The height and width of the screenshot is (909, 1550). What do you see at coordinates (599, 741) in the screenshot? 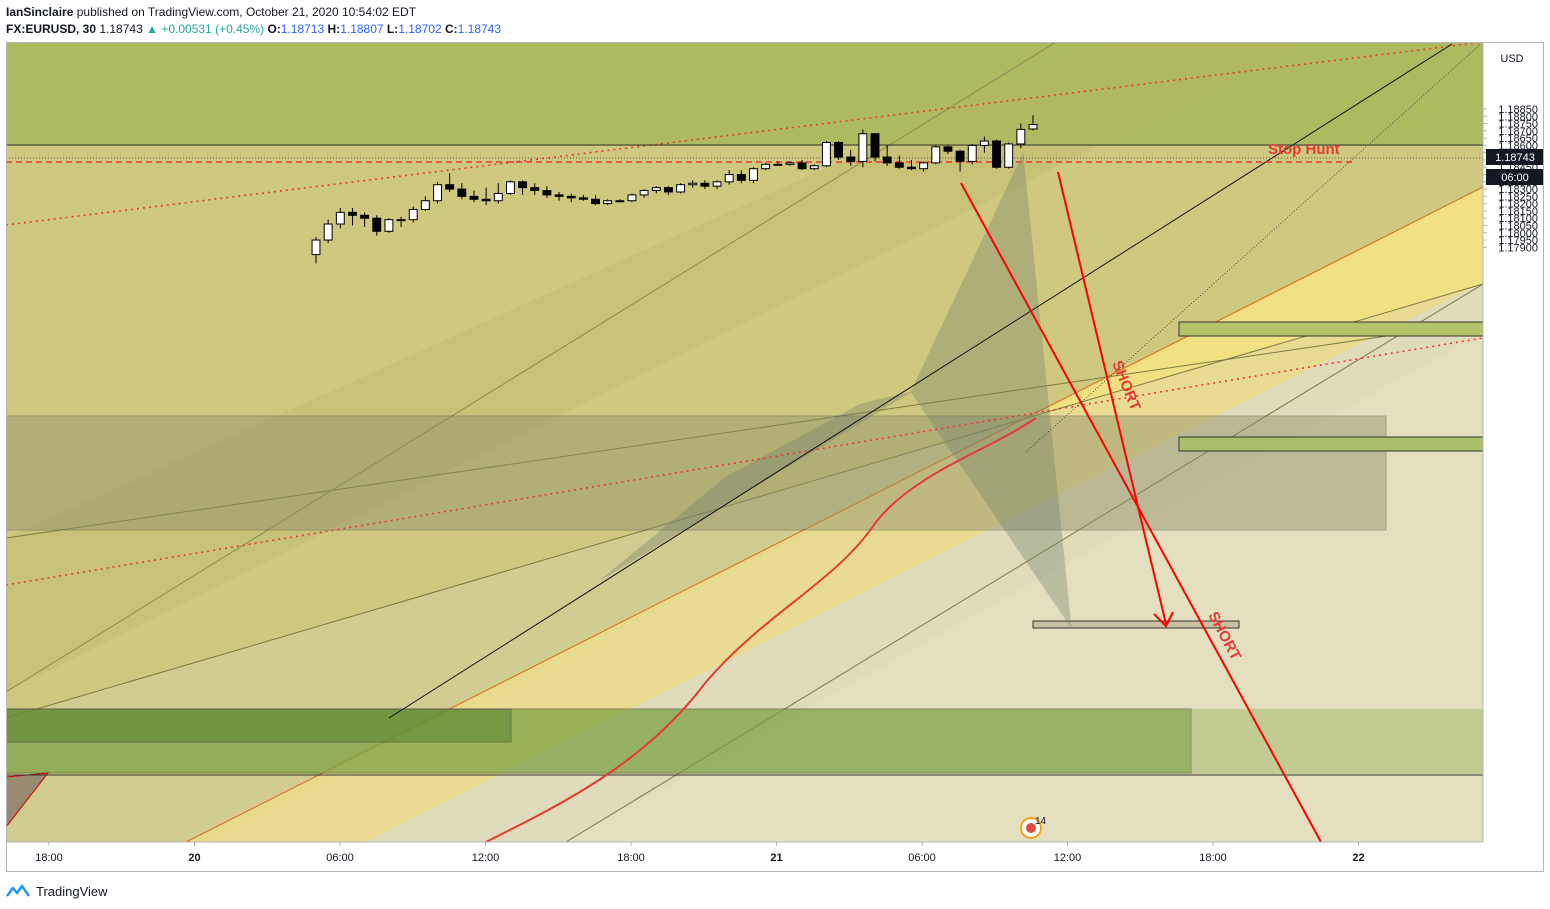
I see `demand-zone` at bounding box center [599, 741].